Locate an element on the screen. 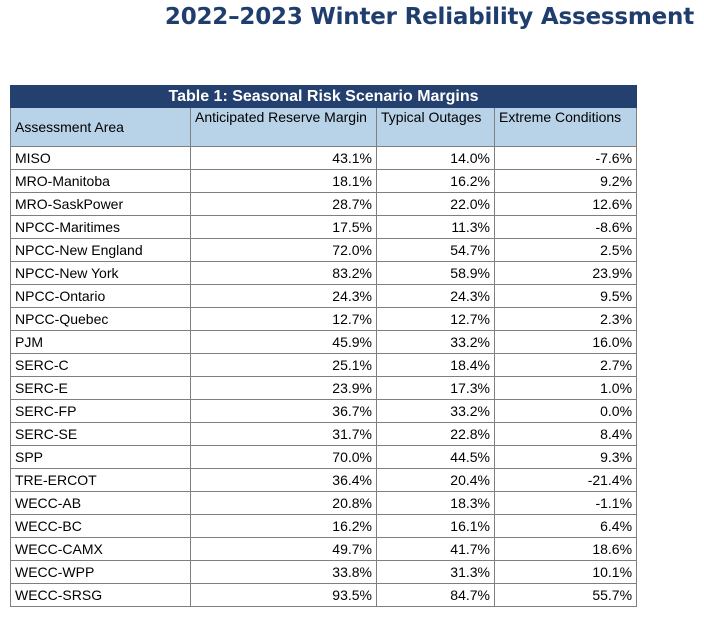  table-row: MRO-SaskPower 28.7% 22.0% 12.6% is located at coordinates (324, 204).